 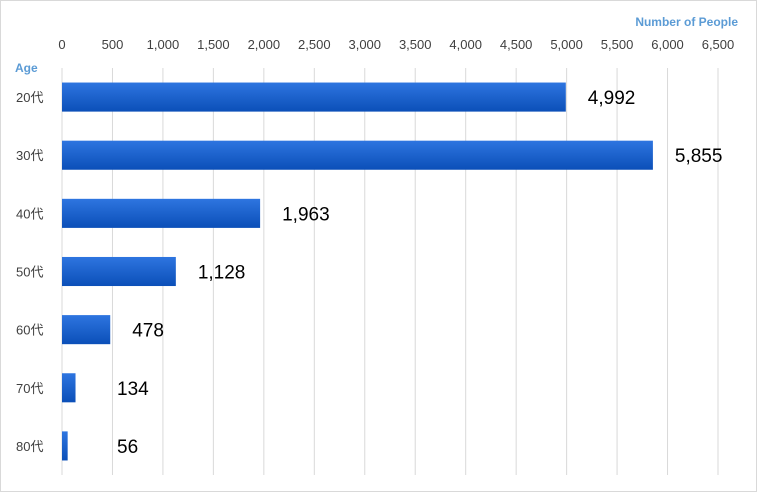 I want to click on y-axis-categories: 20代 30代 40代 50代 60代 70代 80代, so click(x=29, y=272).